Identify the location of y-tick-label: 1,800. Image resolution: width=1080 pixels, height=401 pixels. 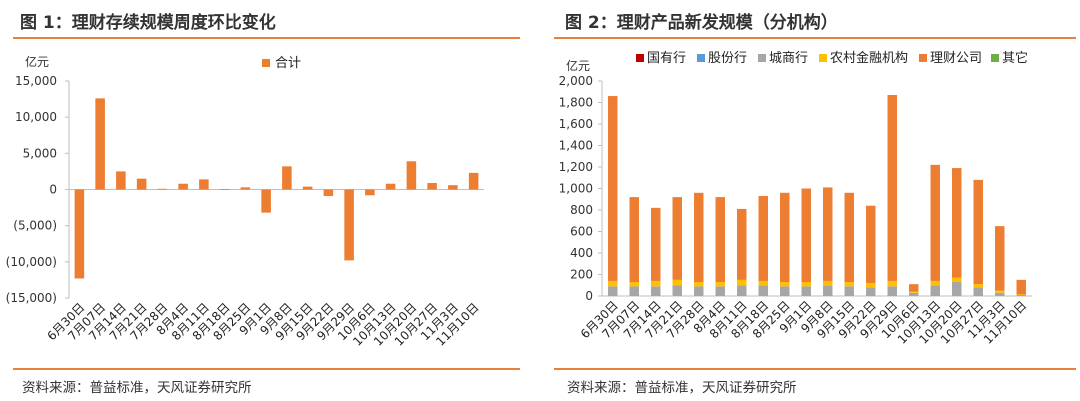
(576, 103).